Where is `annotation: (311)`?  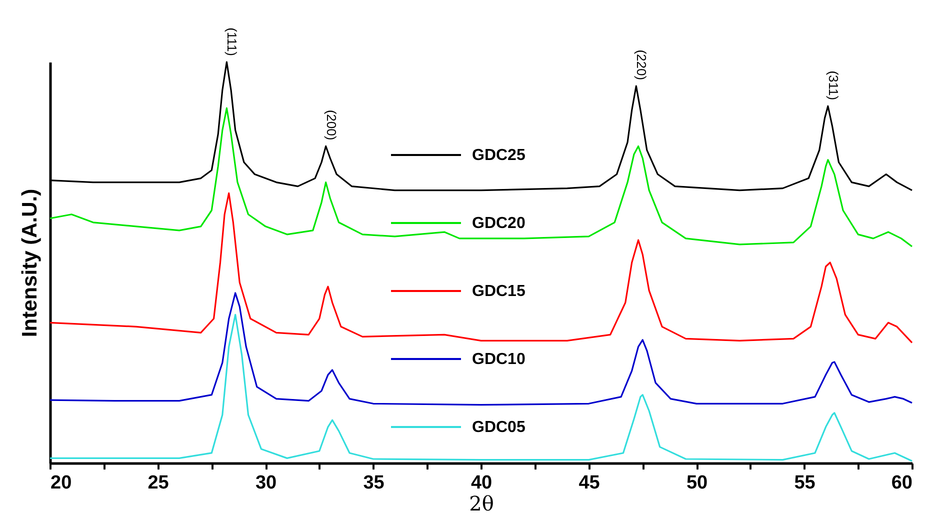
annotation: (311) is located at coordinates (833, 85).